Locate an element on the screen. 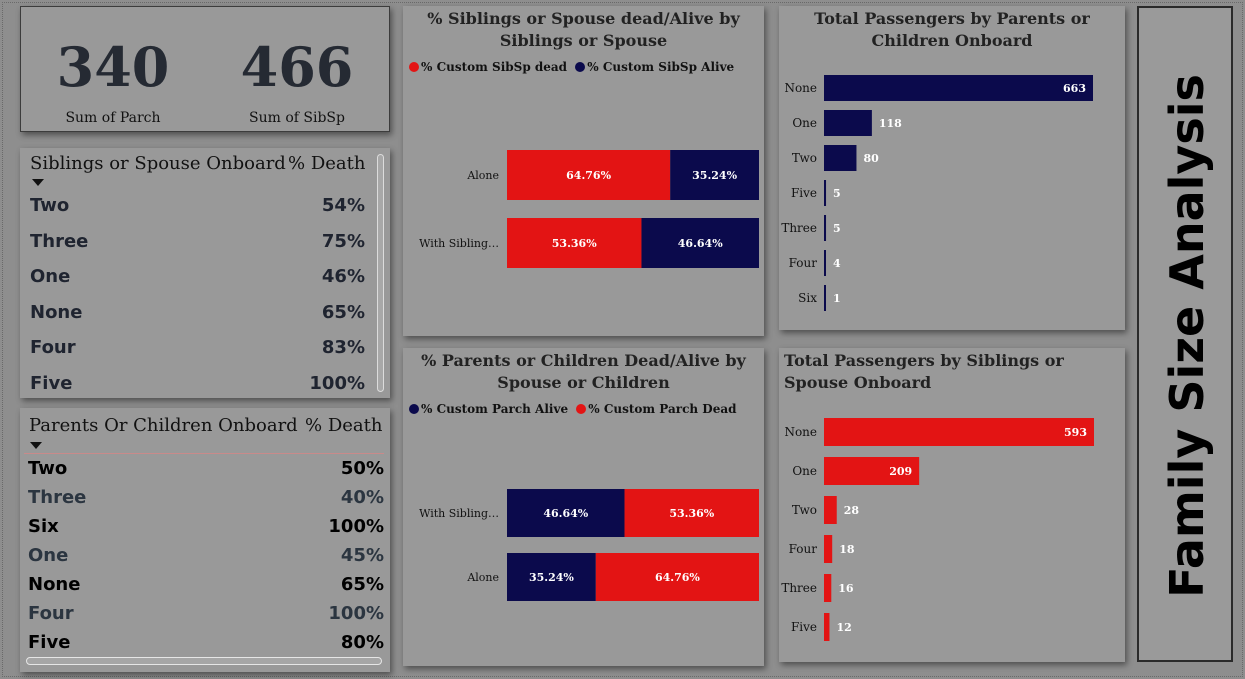 The height and width of the screenshot is (679, 1245). side-title-panel: Family Size Analysis is located at coordinates (1185, 334).